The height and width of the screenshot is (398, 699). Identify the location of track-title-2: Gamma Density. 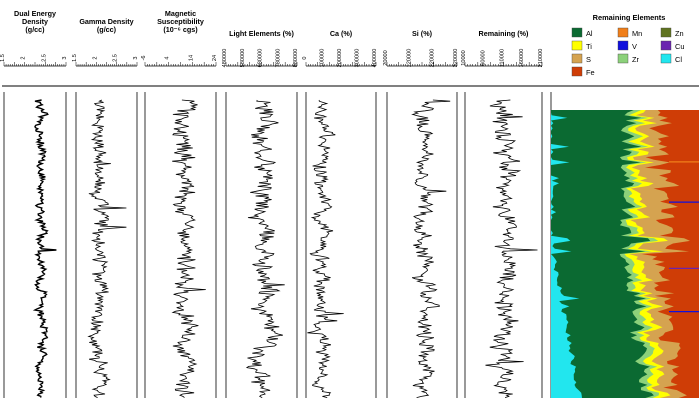
(106, 21).